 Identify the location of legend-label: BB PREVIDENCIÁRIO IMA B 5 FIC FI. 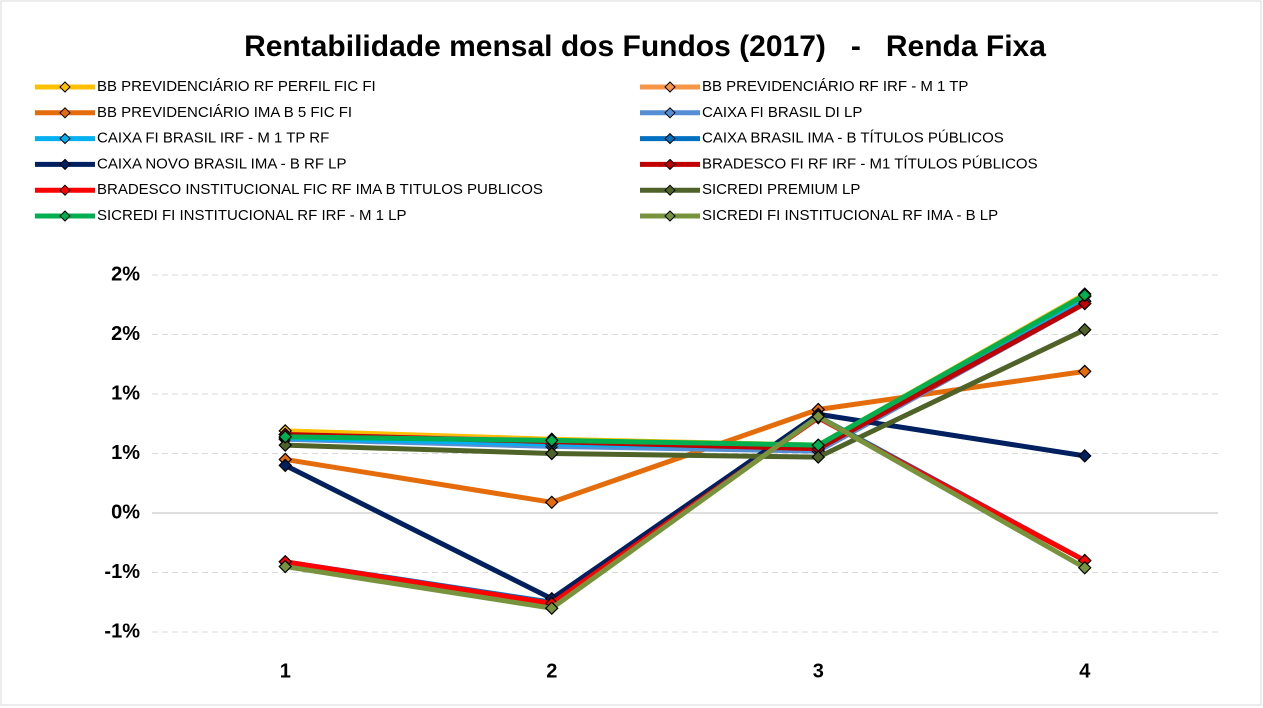
(224, 112).